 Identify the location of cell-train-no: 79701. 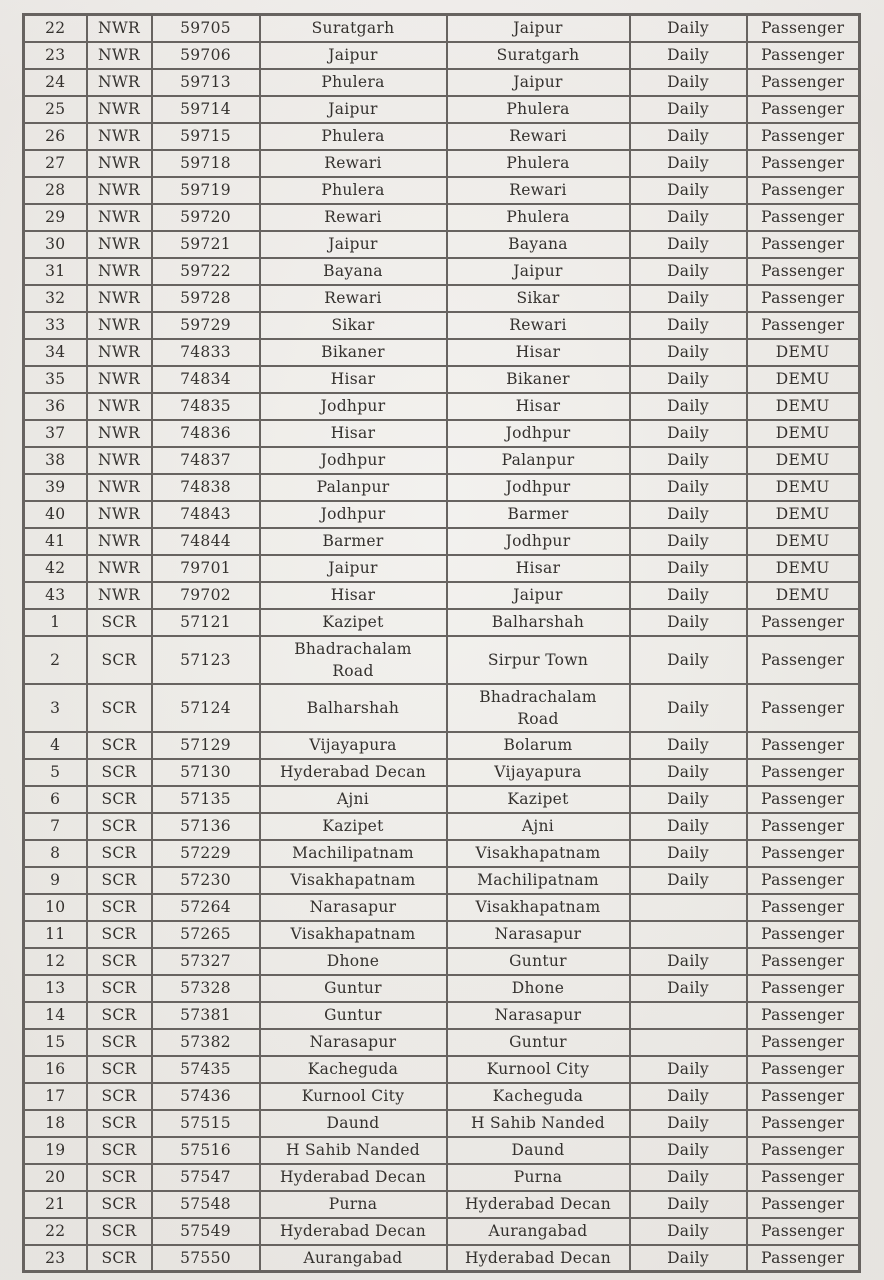
(205, 568).